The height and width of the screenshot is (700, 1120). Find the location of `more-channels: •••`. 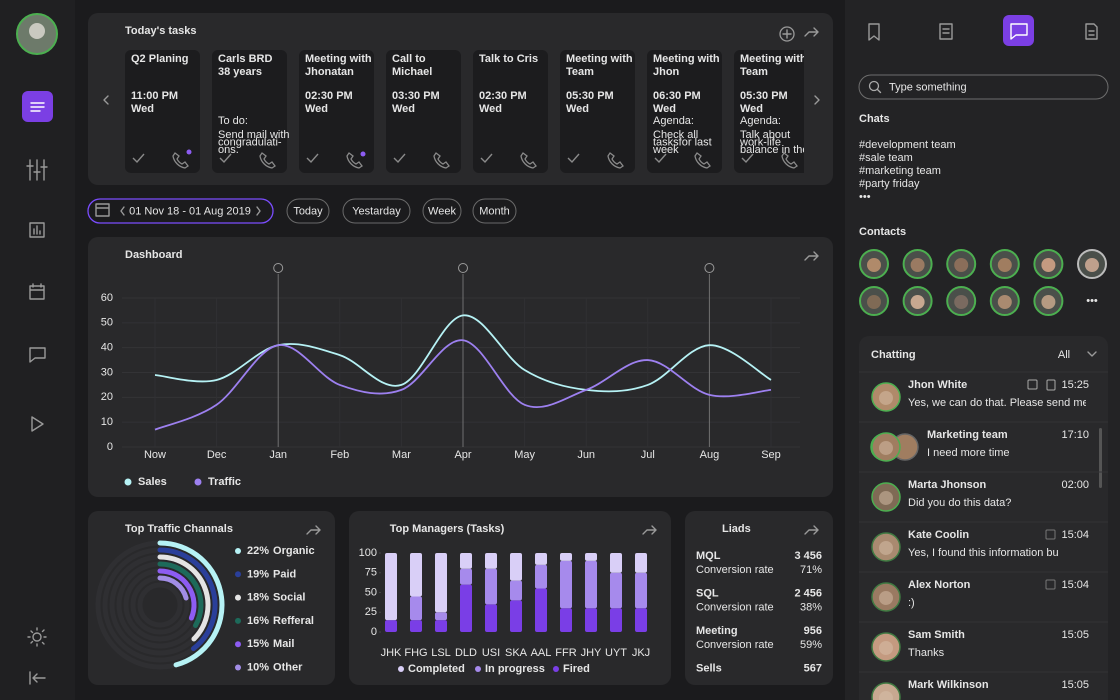

more-channels: ••• is located at coordinates (865, 197).